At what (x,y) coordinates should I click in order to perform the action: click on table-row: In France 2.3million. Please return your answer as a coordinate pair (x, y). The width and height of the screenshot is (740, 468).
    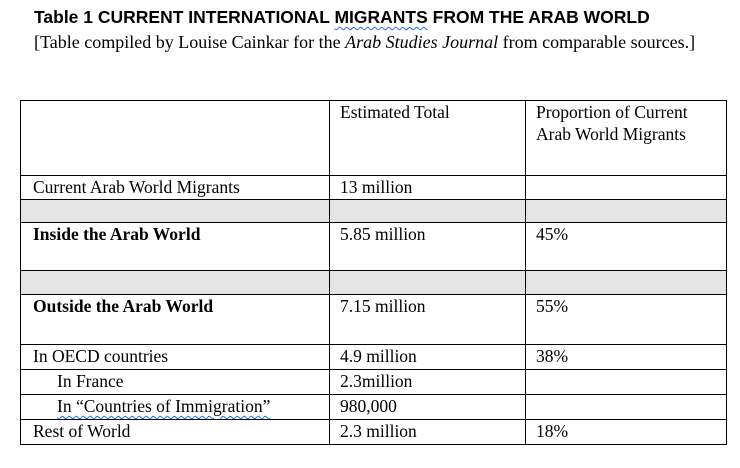
    Looking at the image, I should click on (373, 382).